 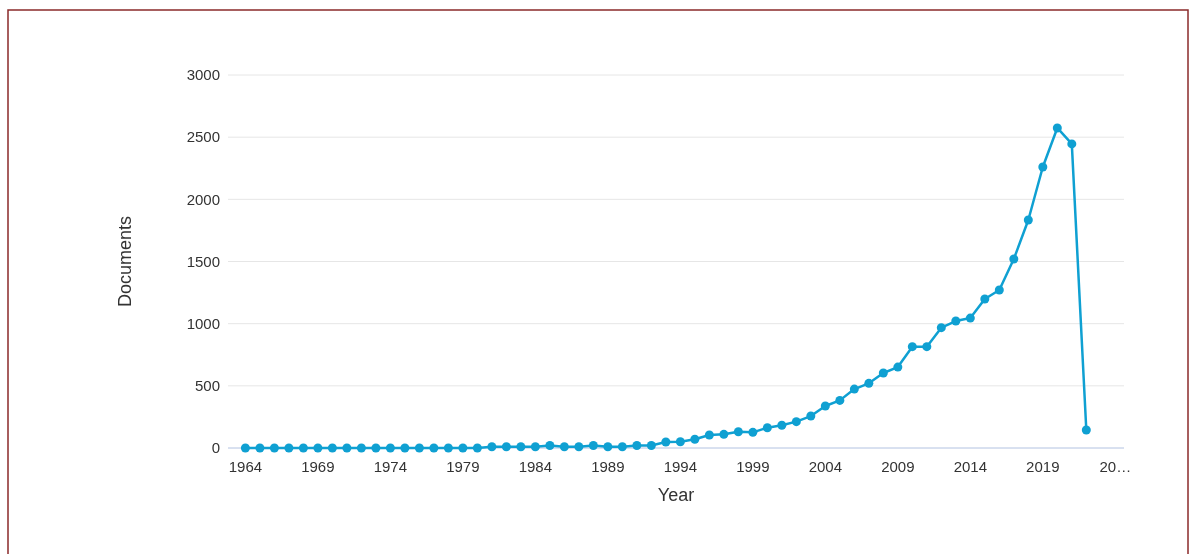 I want to click on x-tick-label: 1969, so click(x=318, y=466).